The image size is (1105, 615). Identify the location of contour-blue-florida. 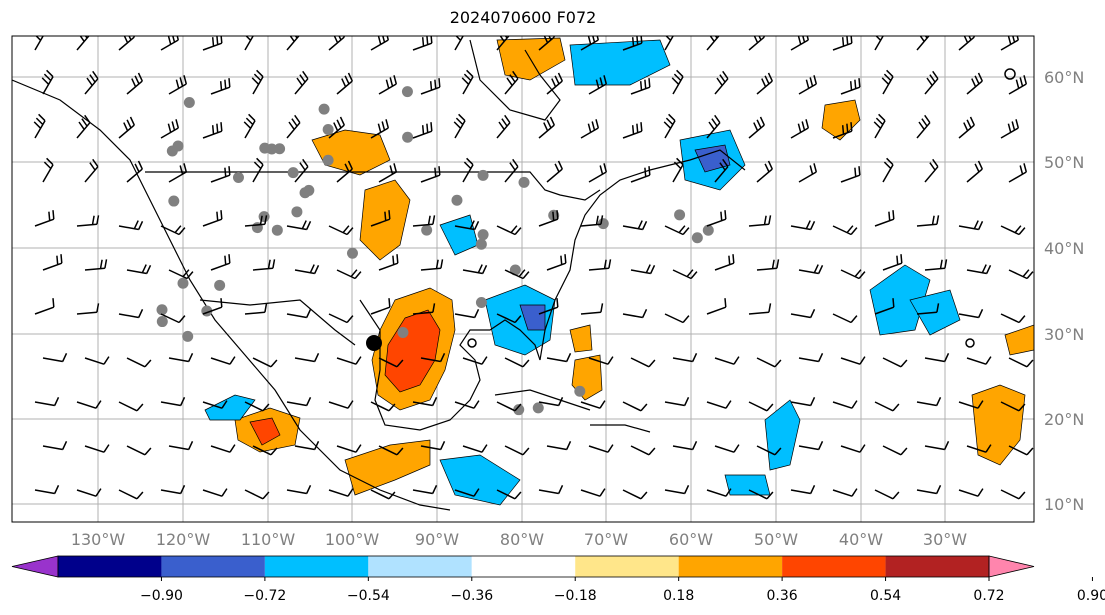
(520, 320).